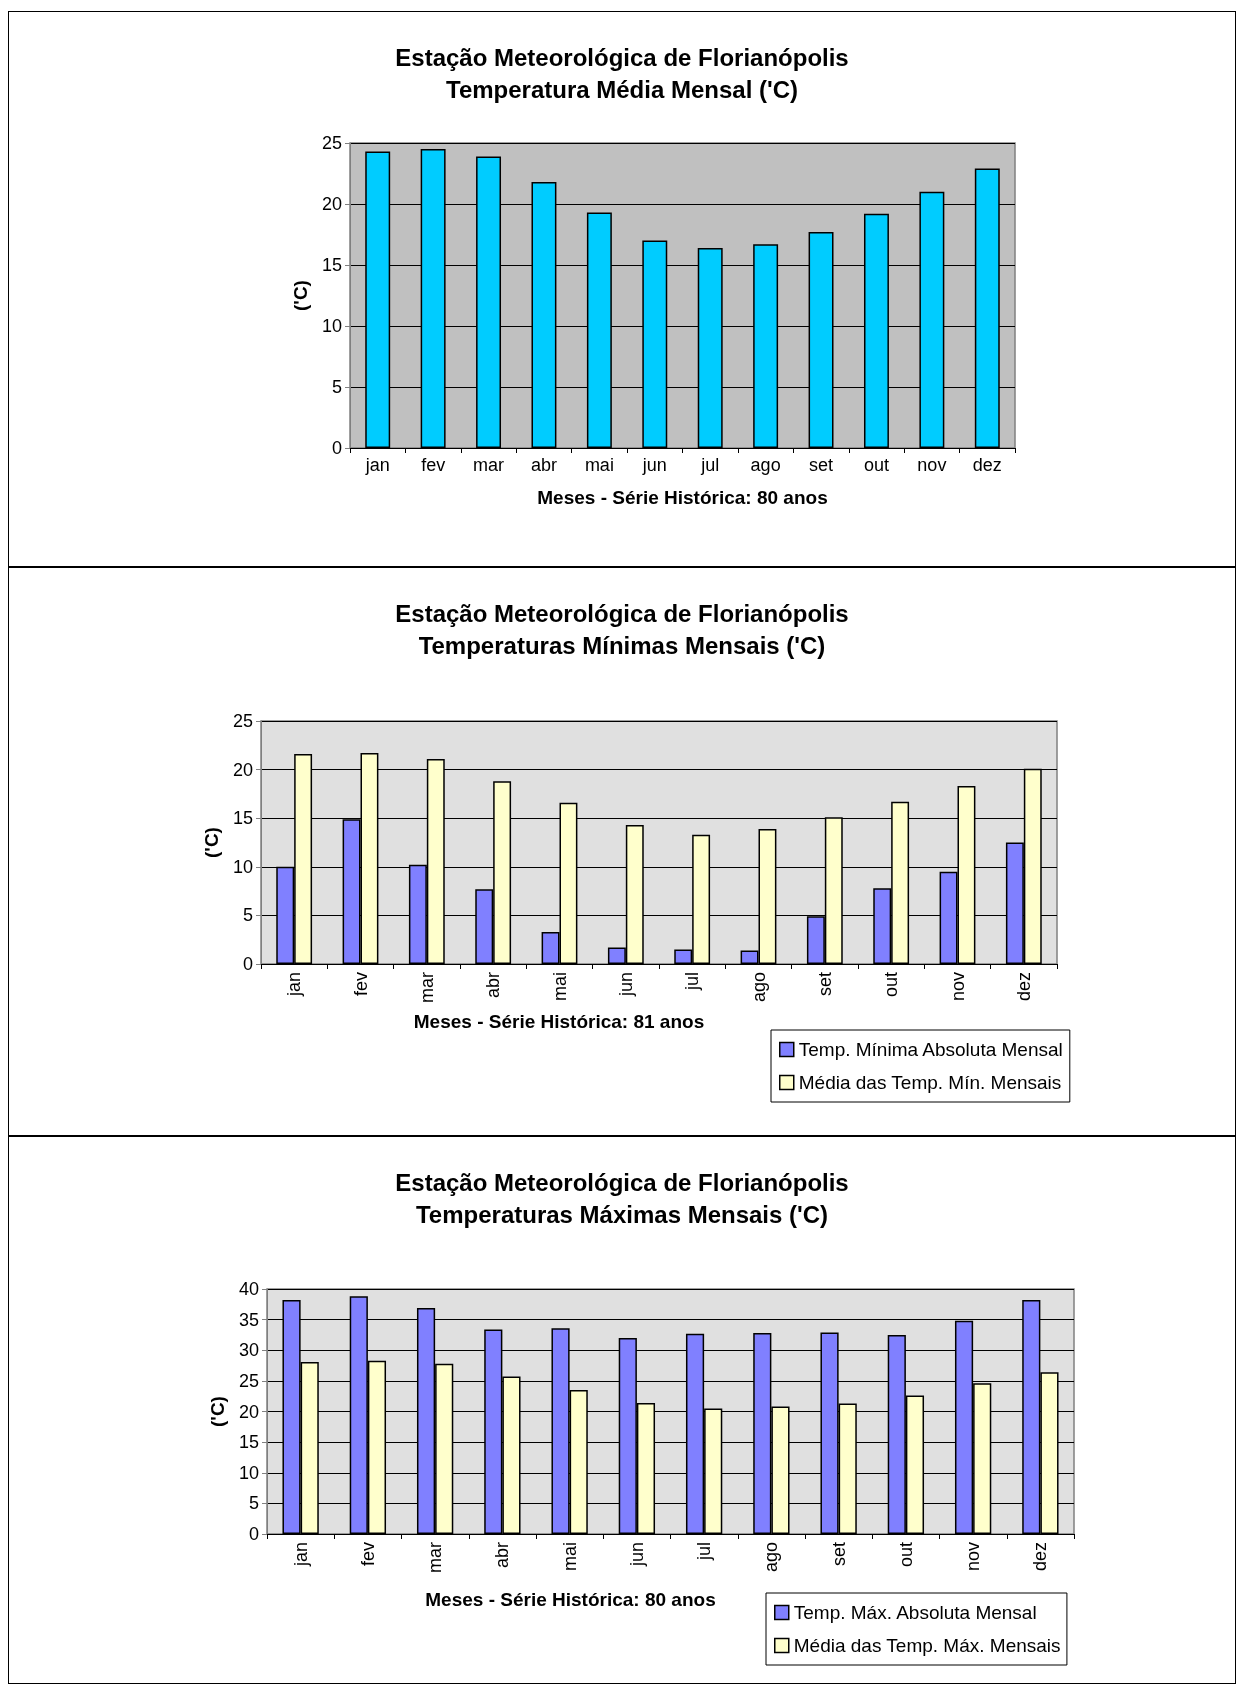 Image resolution: width=1238 pixels, height=1684 pixels. Describe the element at coordinates (622, 1214) in the screenshot. I see `chart-subtitle: Temperaturas Máximas Mensais ('C)` at that location.